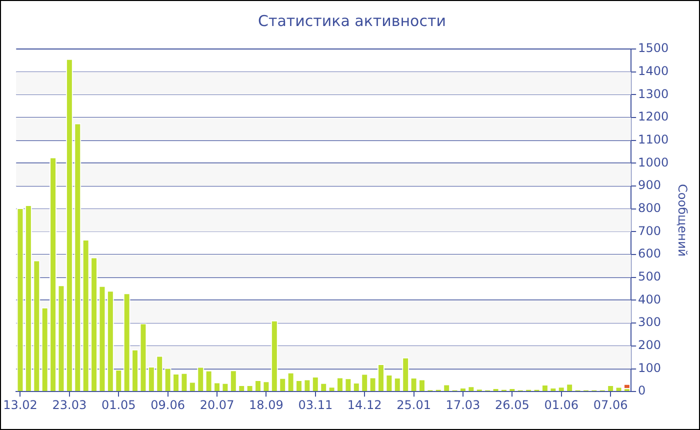 This screenshot has width=700, height=430. I want to click on y-tick-label: 800, so click(649, 208).